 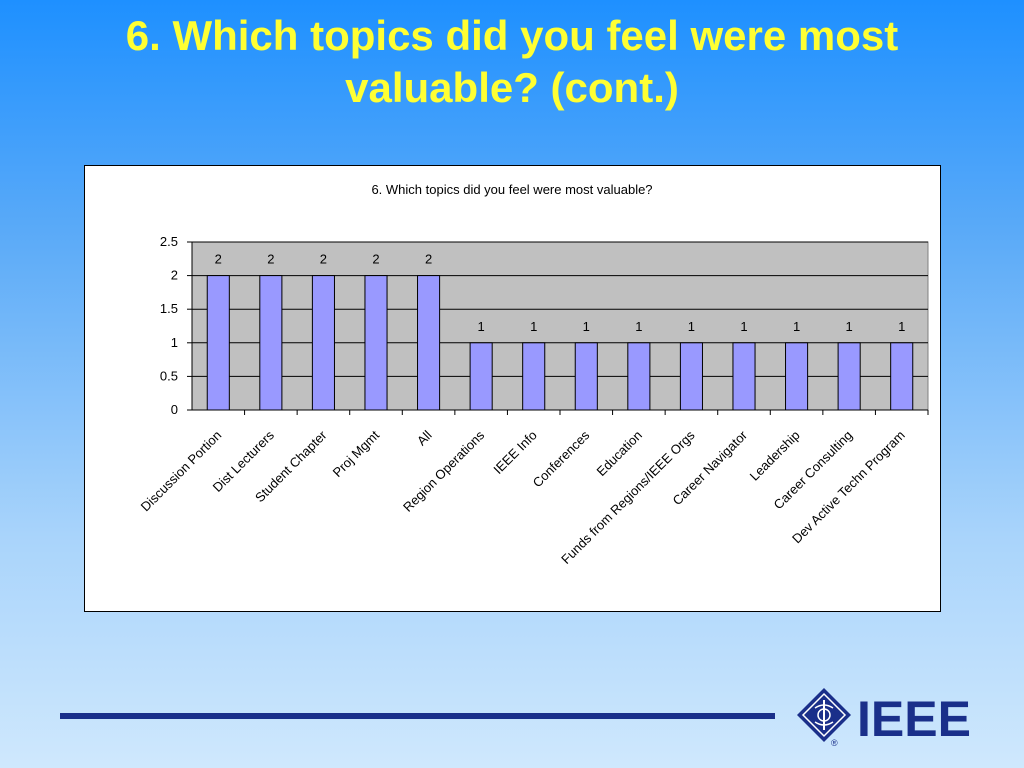 What do you see at coordinates (514, 452) in the screenshot?
I see `x-category-label: IEEE Info` at bounding box center [514, 452].